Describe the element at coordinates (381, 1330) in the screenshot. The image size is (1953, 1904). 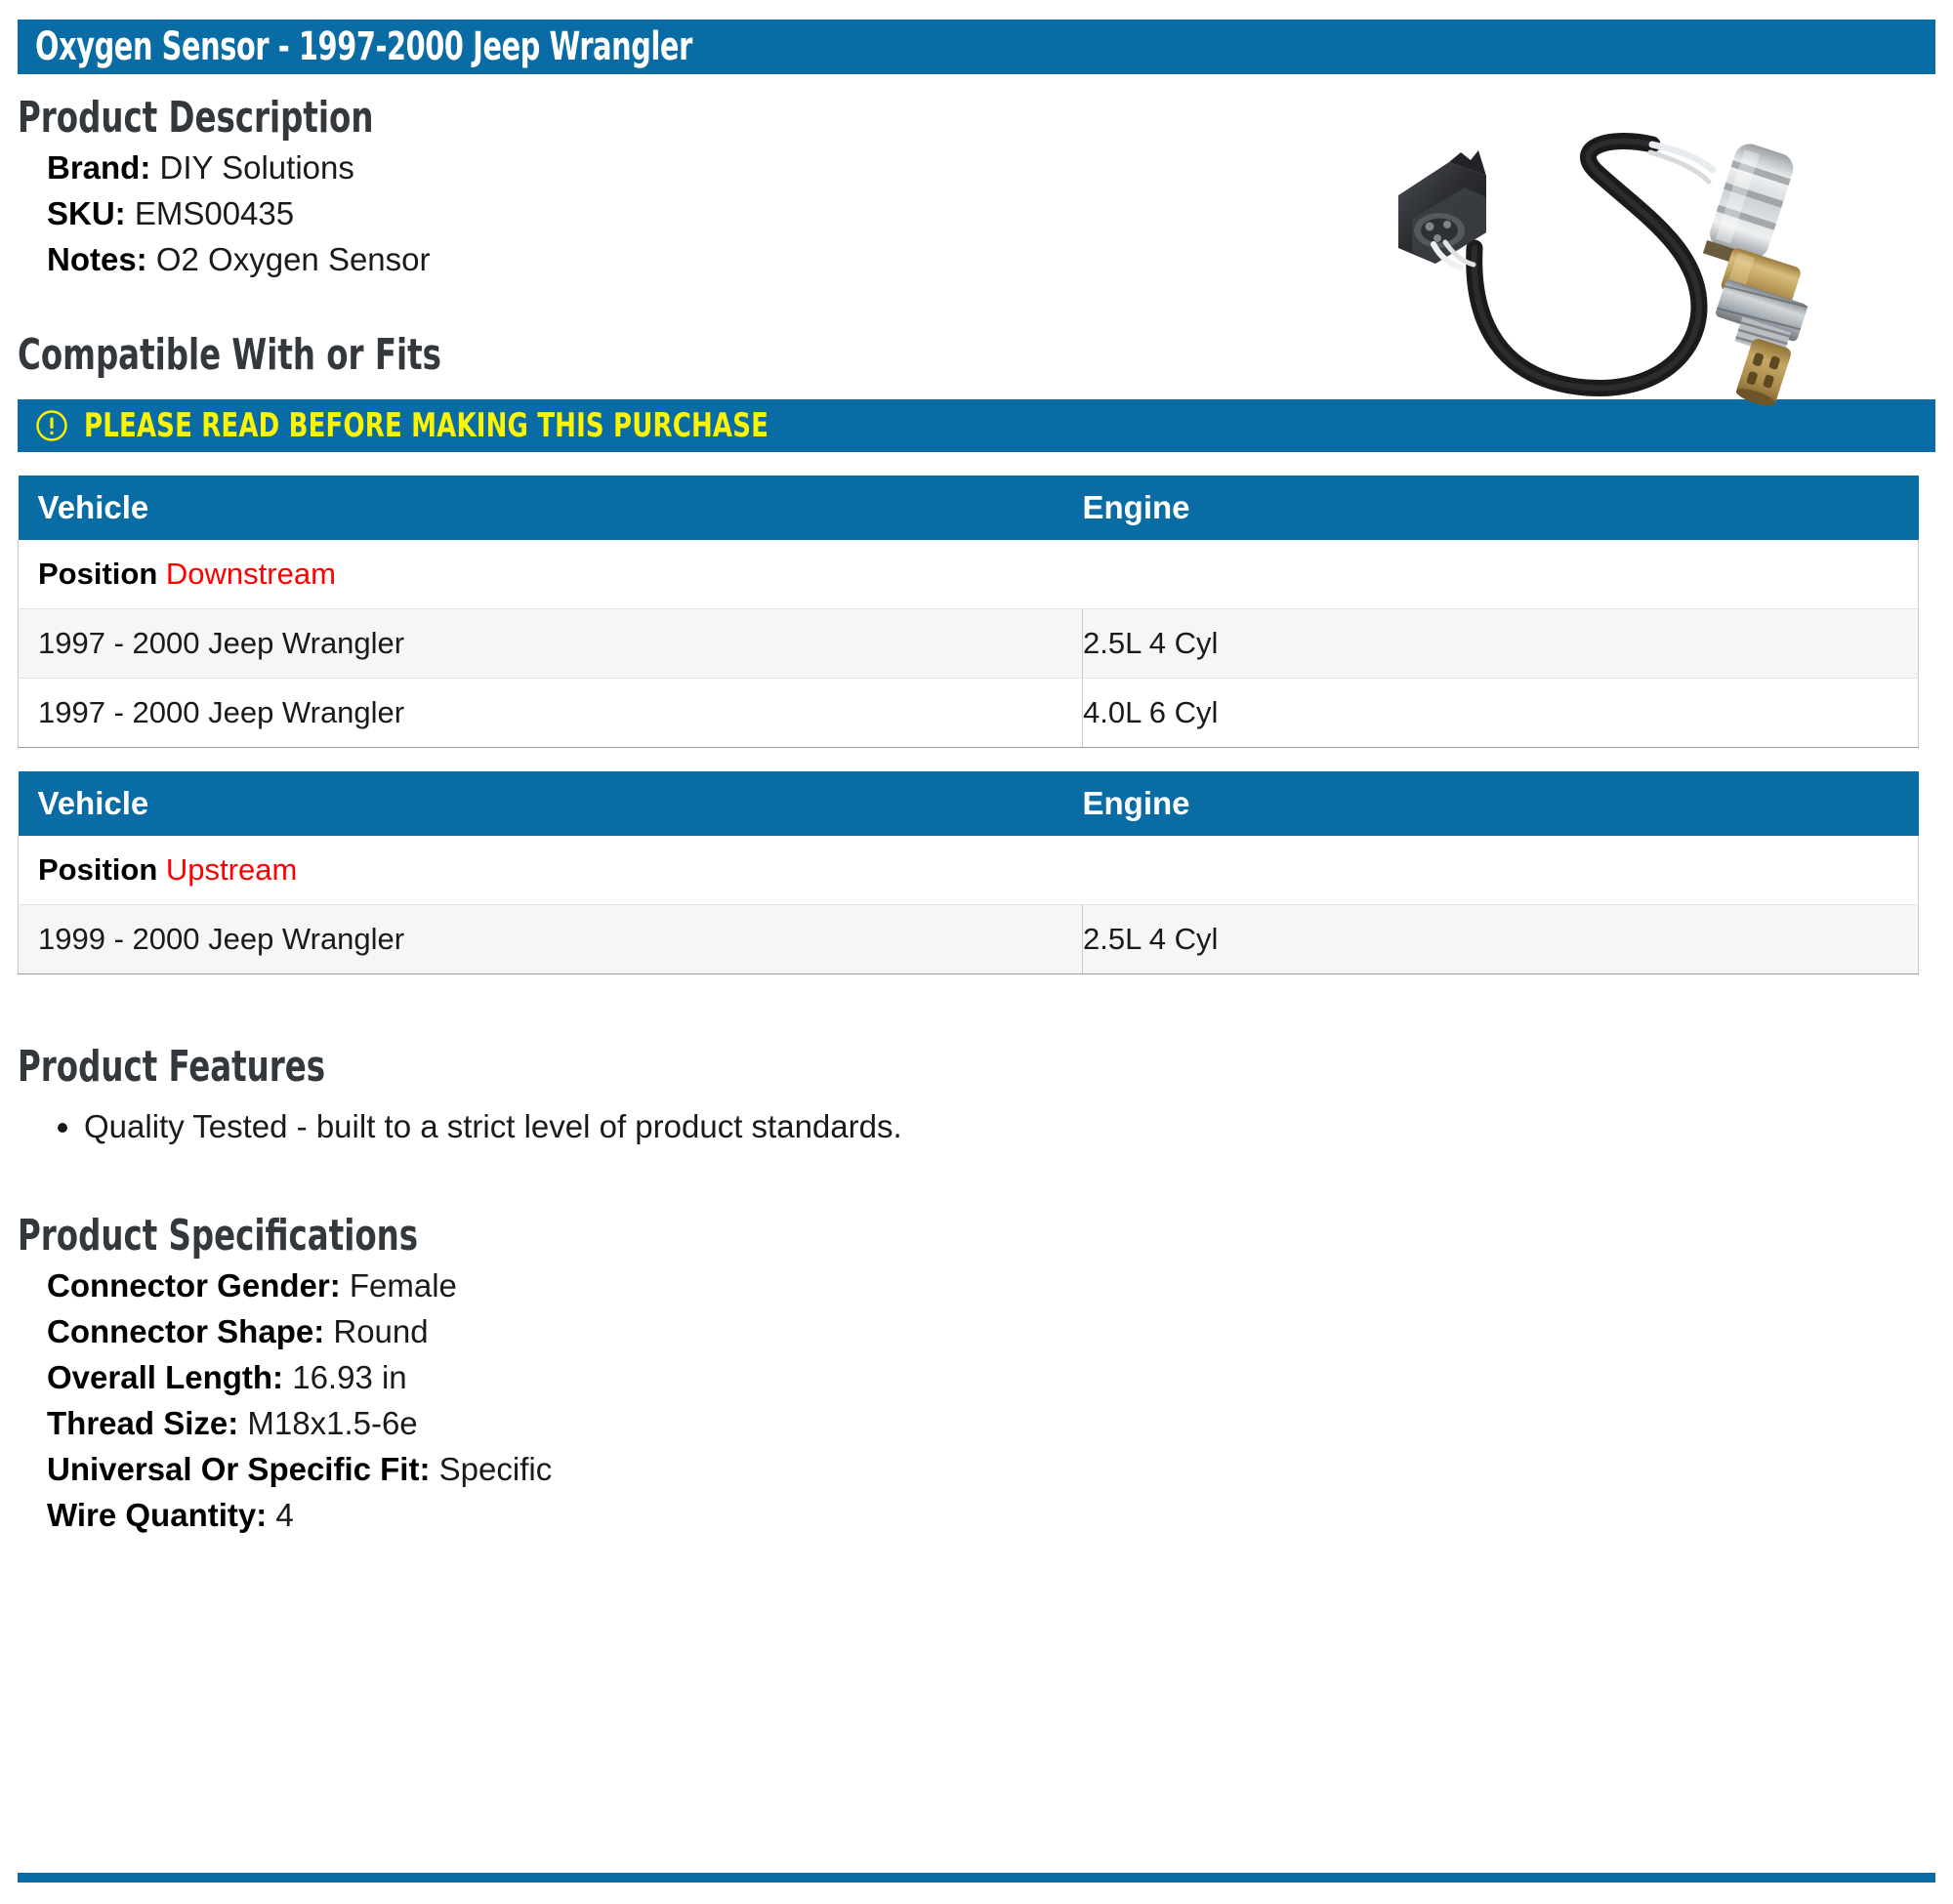
I see `connector-shape-value: Round` at that location.